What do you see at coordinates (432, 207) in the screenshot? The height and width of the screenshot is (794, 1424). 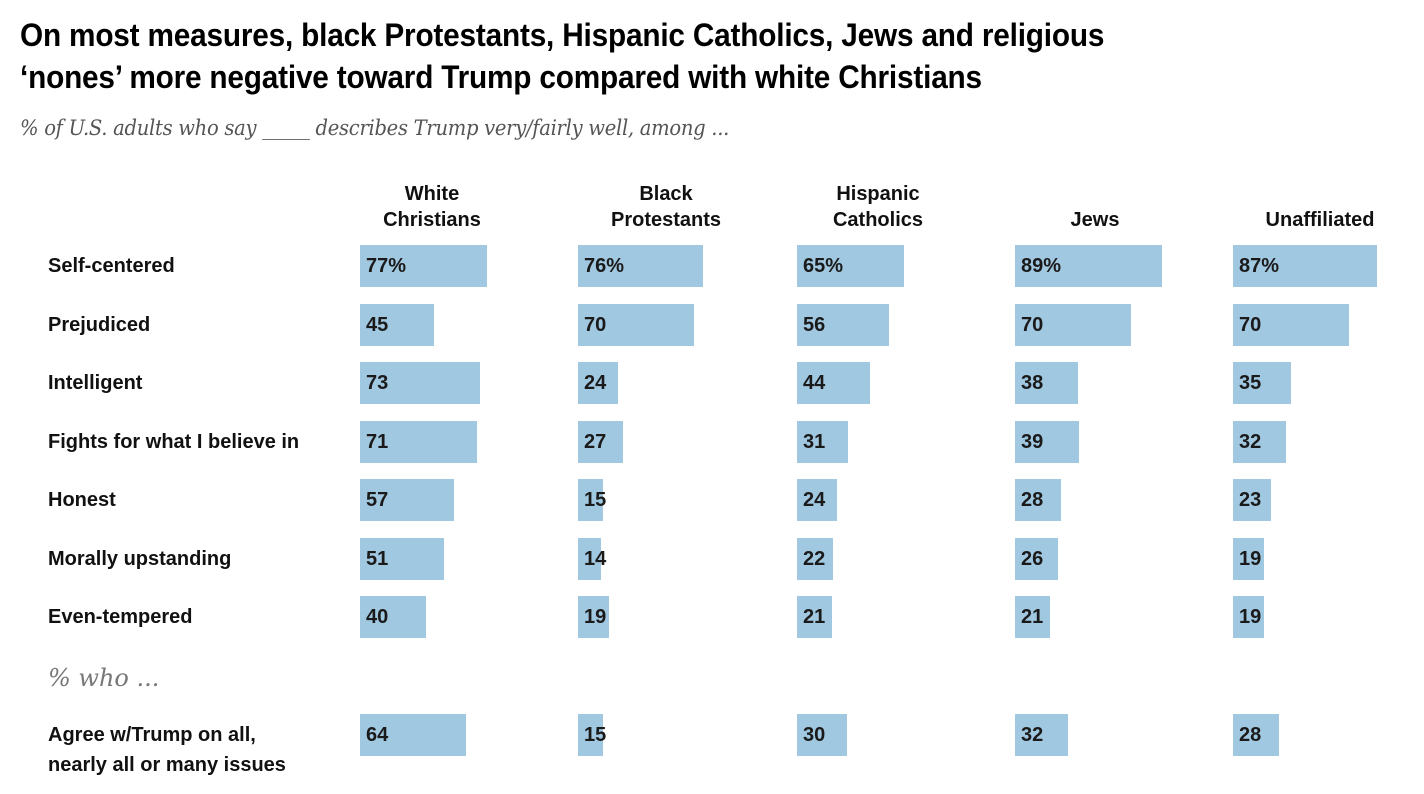 I see `column-header-white-christians: White Christians` at bounding box center [432, 207].